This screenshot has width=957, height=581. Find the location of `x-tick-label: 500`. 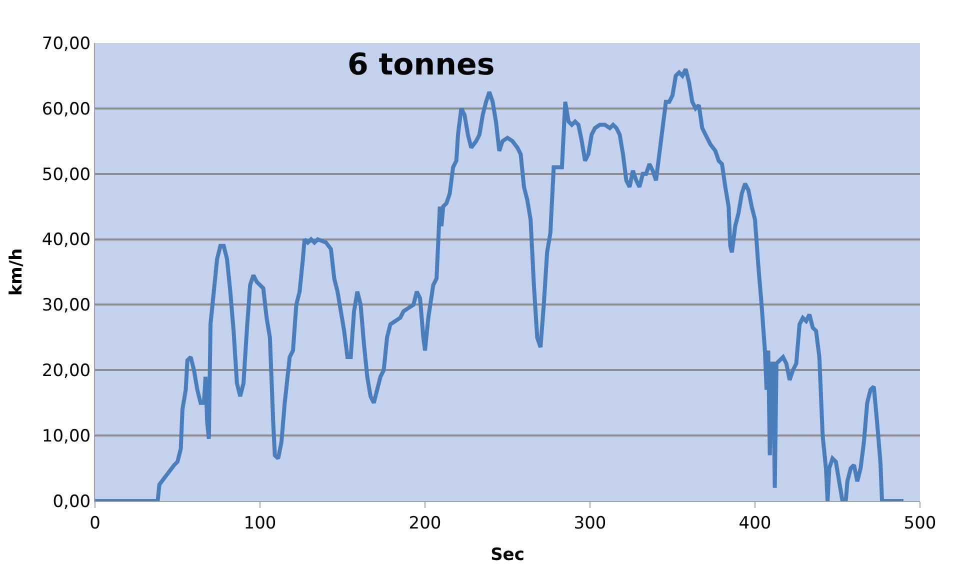

x-tick-label: 500 is located at coordinates (920, 523).